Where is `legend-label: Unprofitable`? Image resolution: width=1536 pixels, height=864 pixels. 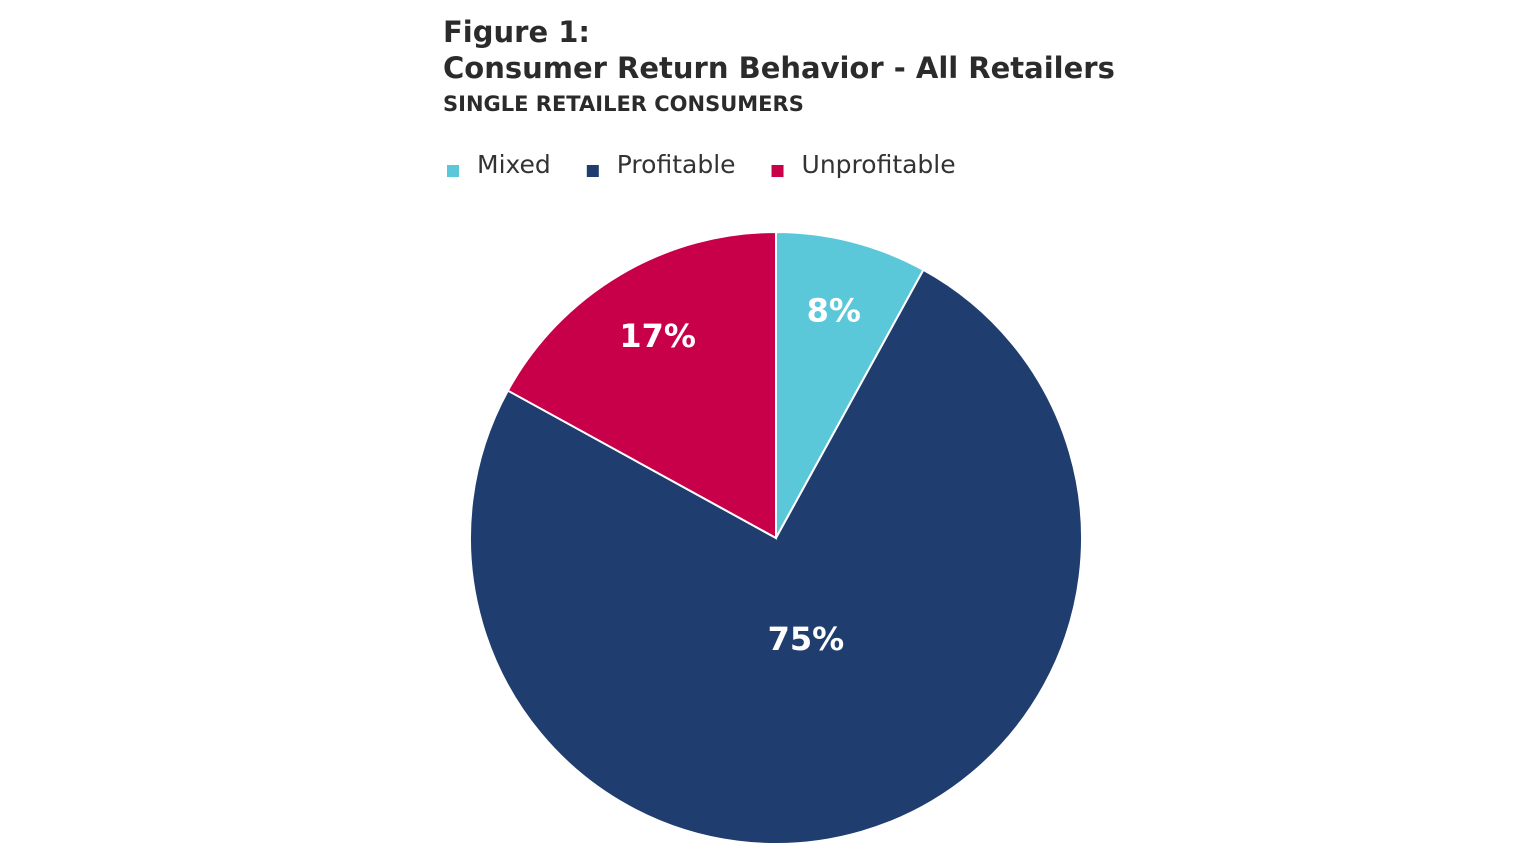 legend-label: Unprofitable is located at coordinates (879, 164).